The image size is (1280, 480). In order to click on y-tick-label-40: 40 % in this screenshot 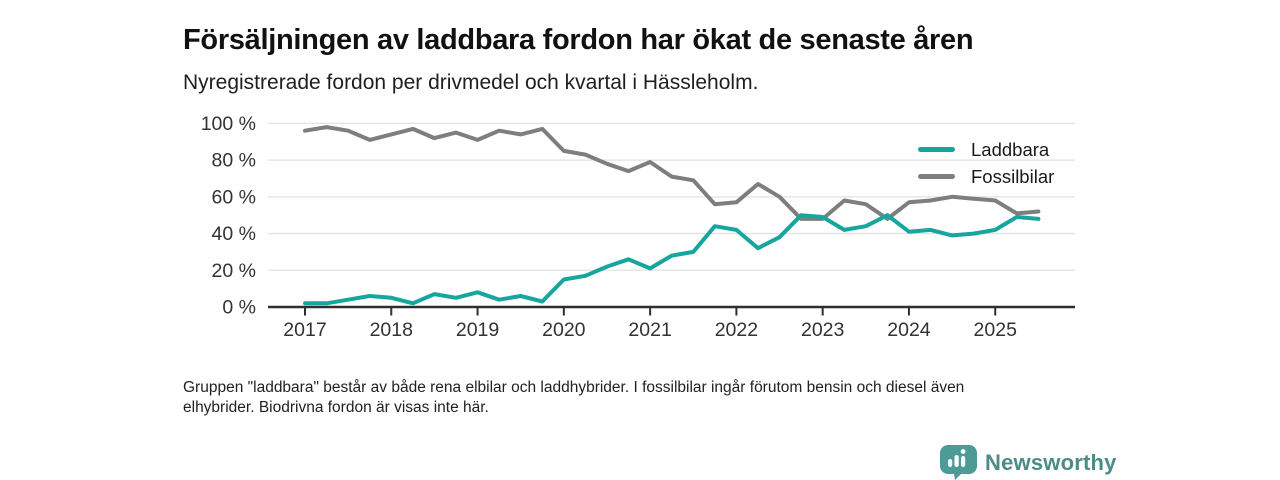, I will do `click(234, 234)`.